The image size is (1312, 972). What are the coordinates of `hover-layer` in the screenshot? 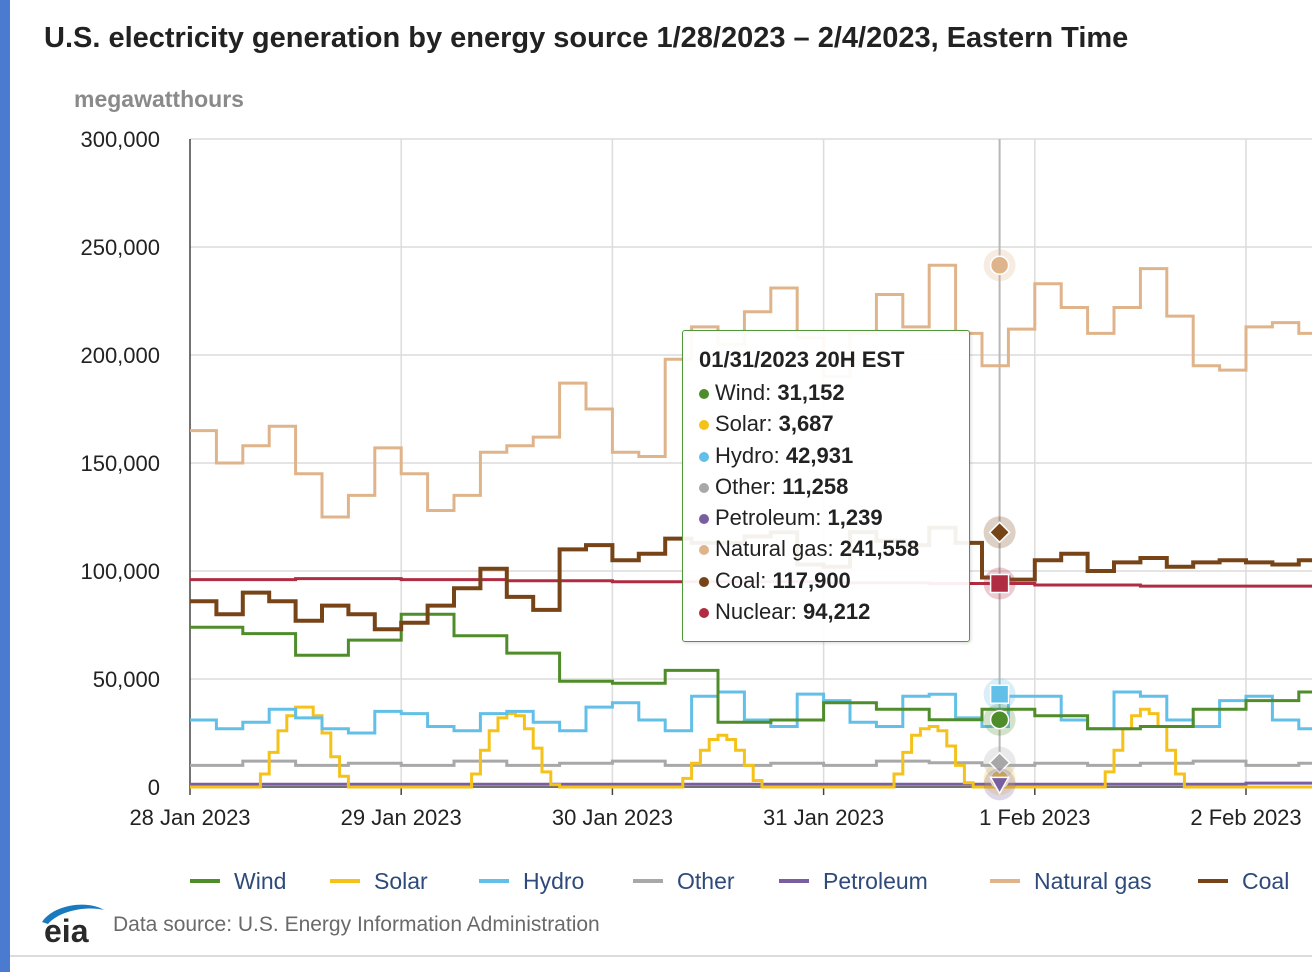 It's located at (999, 525).